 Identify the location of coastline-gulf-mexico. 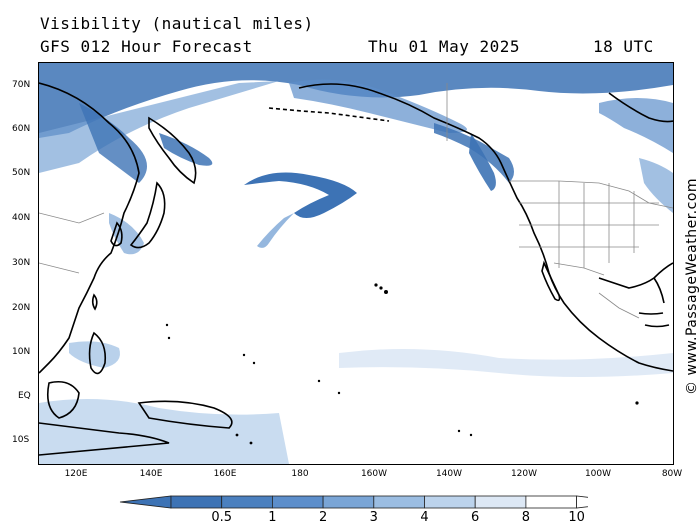
(635, 275).